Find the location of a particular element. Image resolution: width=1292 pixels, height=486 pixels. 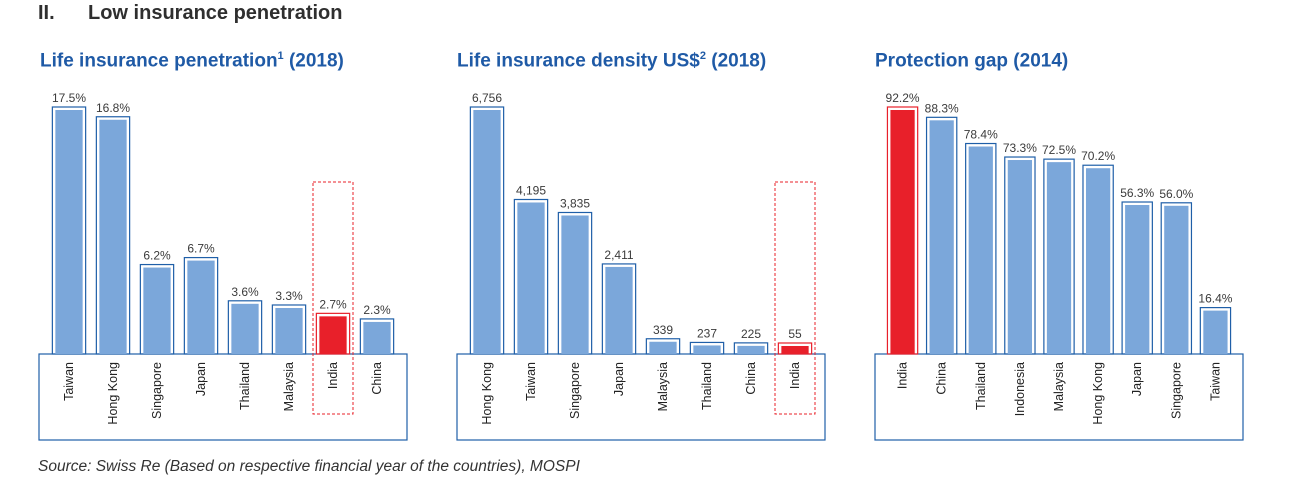

value-label-thailand: 78.4% is located at coordinates (981, 135).